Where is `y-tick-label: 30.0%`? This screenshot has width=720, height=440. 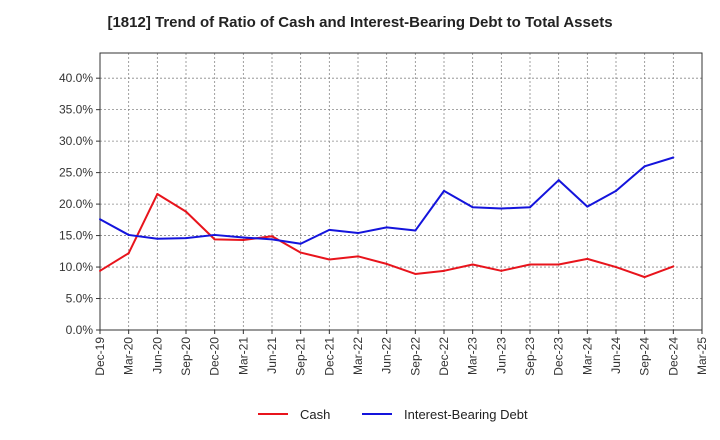 y-tick-label: 30.0% is located at coordinates (76, 141).